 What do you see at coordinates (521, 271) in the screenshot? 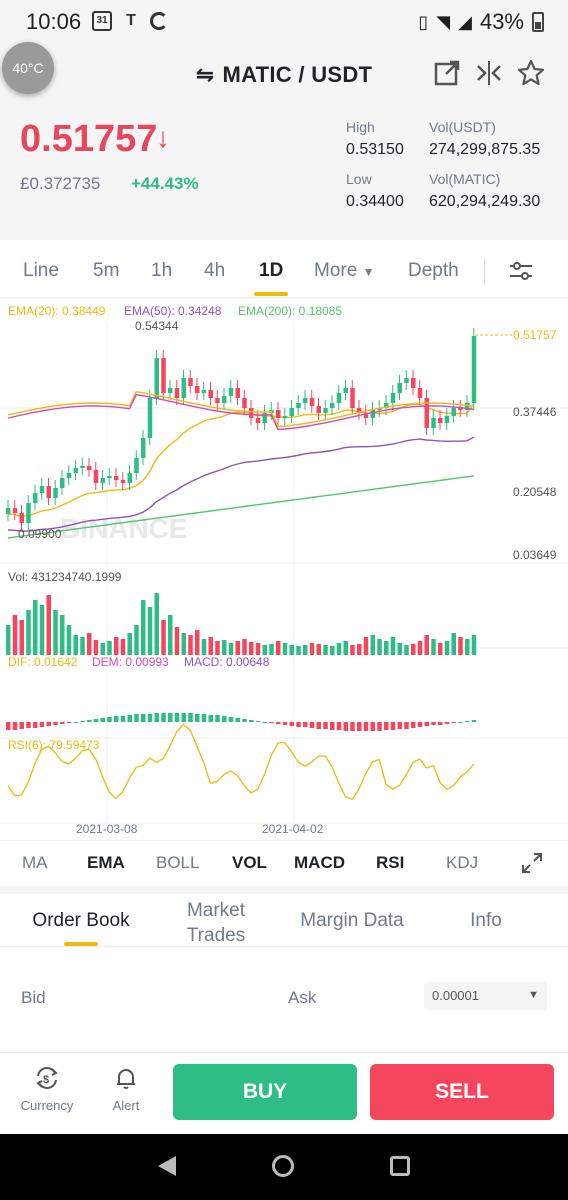
I see `chart-settings-icon` at bounding box center [521, 271].